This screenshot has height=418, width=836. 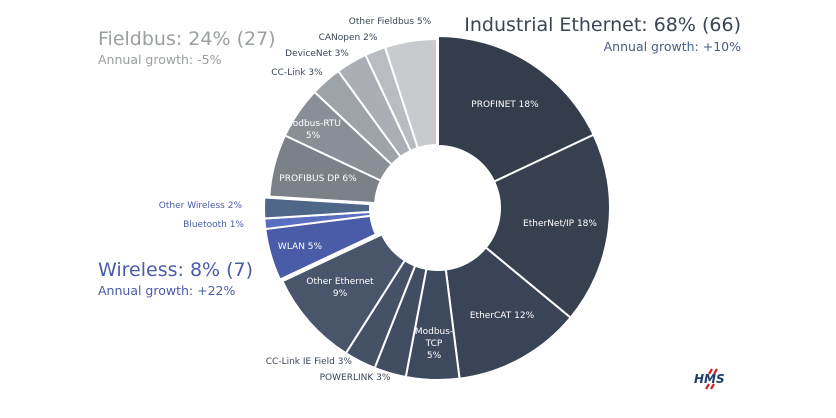 I want to click on ethernet-group-growth: Annual growth: +10%, so click(x=672, y=46).